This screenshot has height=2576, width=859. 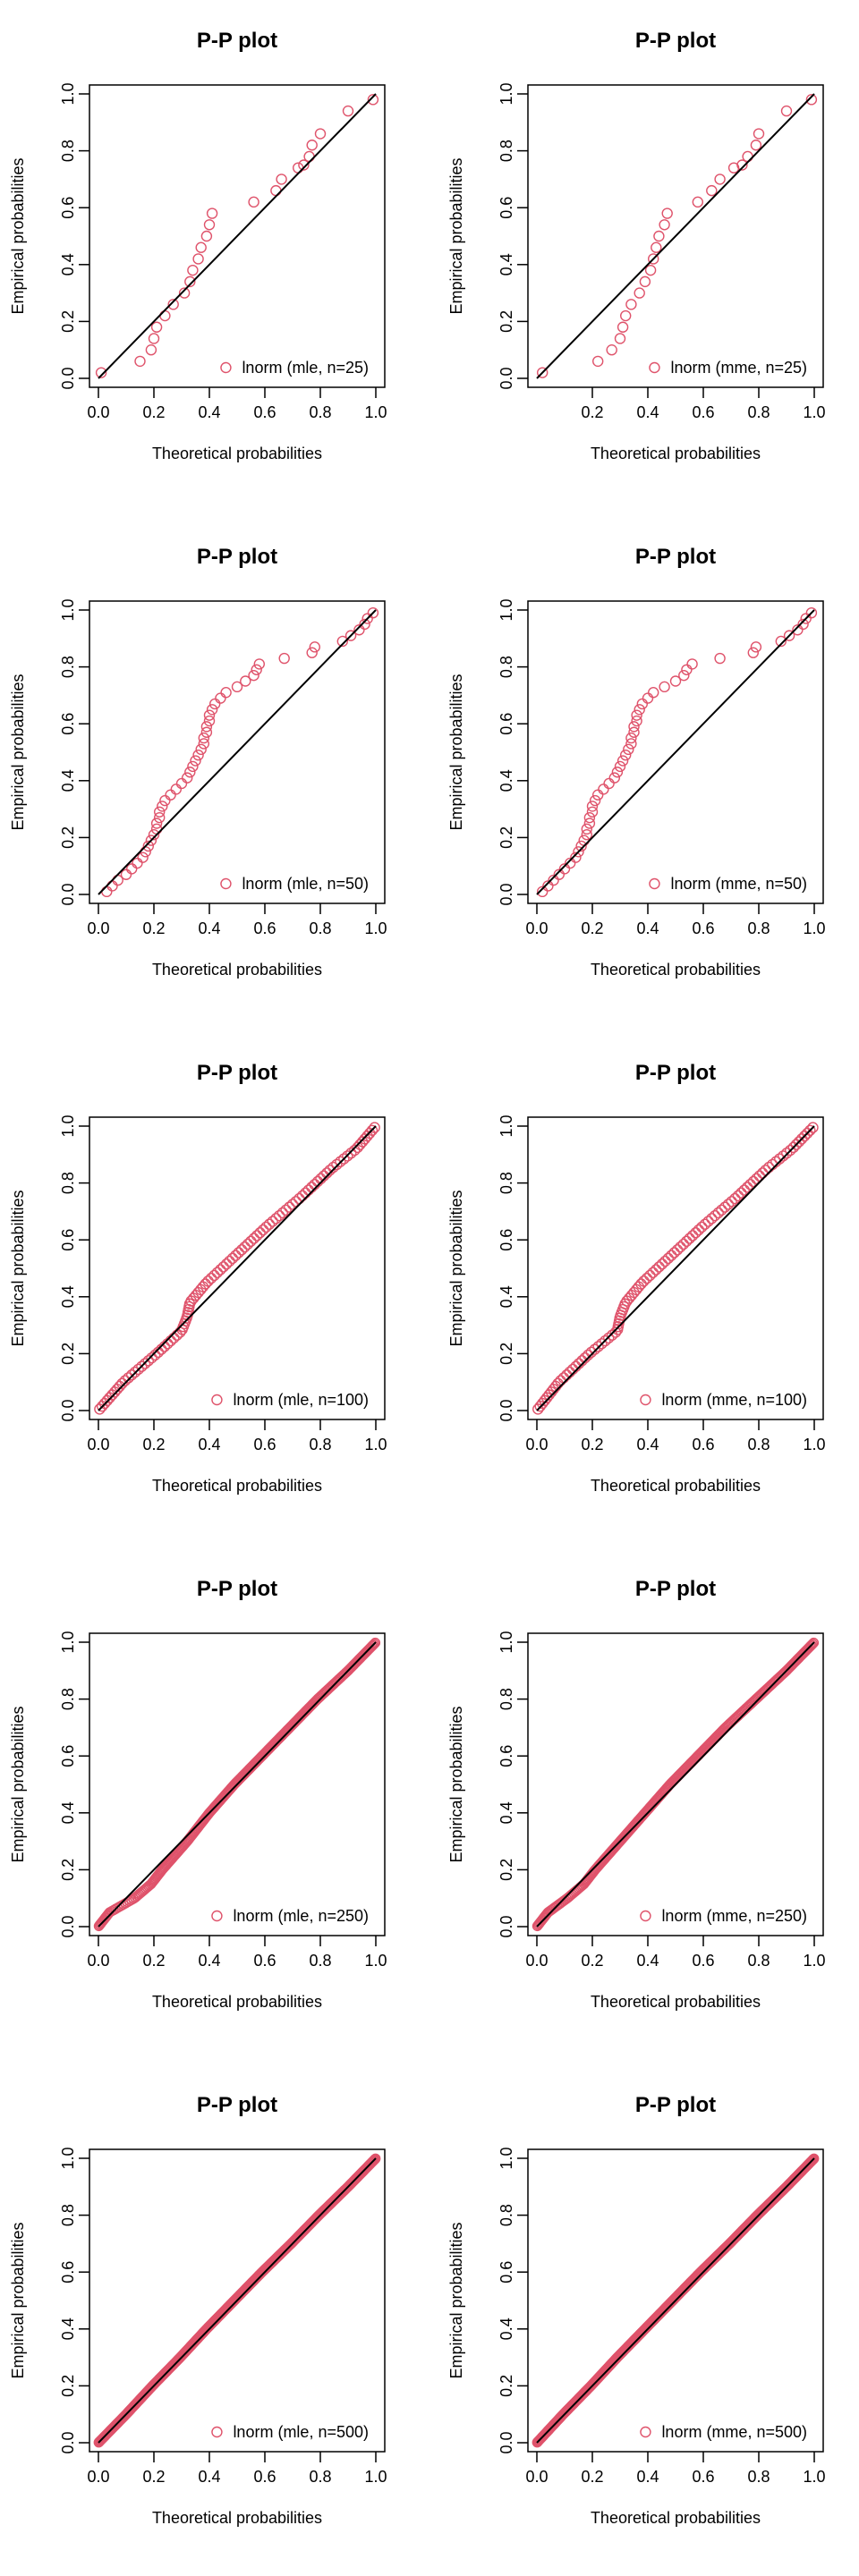 What do you see at coordinates (536, 1444) in the screenshot?
I see `x-tick-label: 0.0` at bounding box center [536, 1444].